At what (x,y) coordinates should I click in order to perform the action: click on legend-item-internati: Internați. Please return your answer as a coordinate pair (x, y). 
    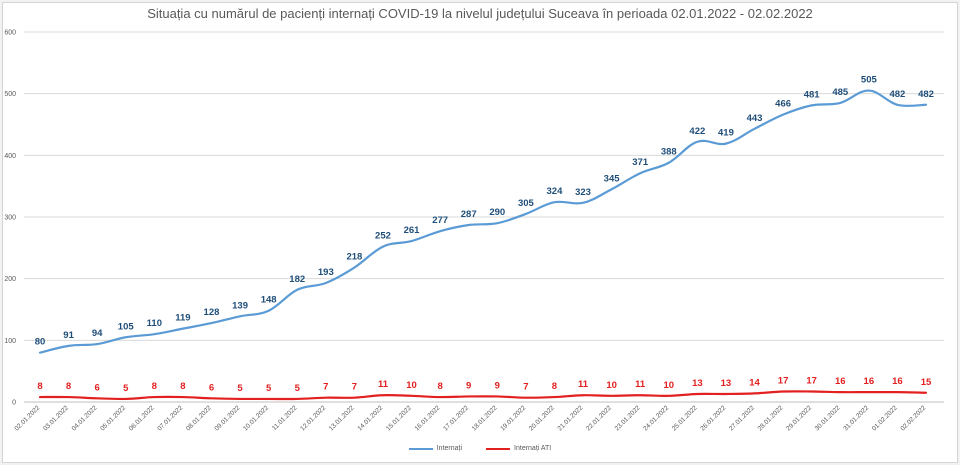
    Looking at the image, I should click on (435, 448).